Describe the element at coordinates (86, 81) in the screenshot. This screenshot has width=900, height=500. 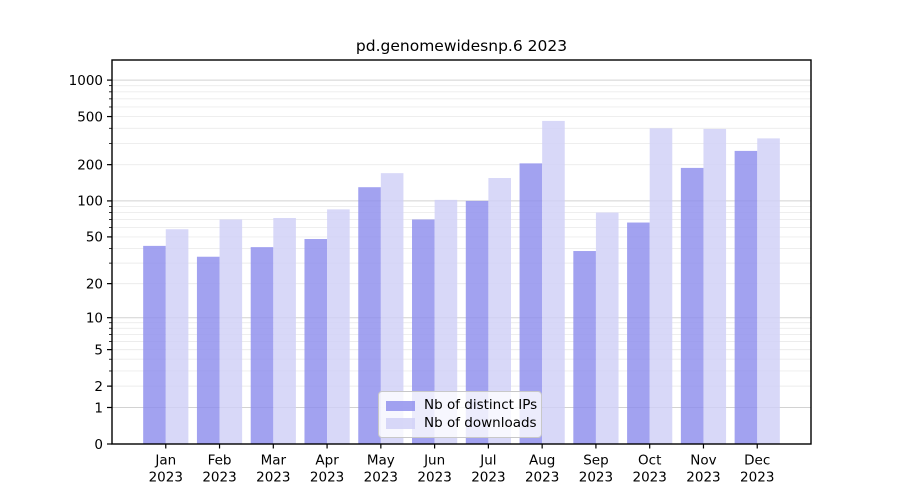
I see `y-tick-label: 1000` at that location.